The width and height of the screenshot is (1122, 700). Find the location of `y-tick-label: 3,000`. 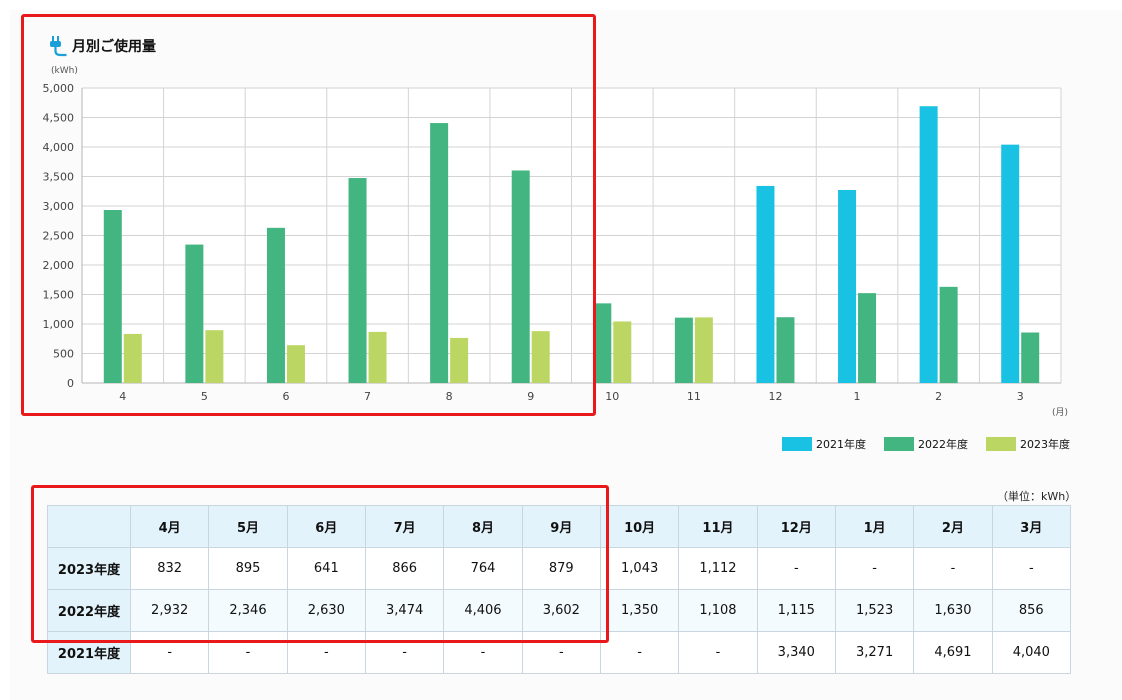

y-tick-label: 3,000 is located at coordinates (59, 206).